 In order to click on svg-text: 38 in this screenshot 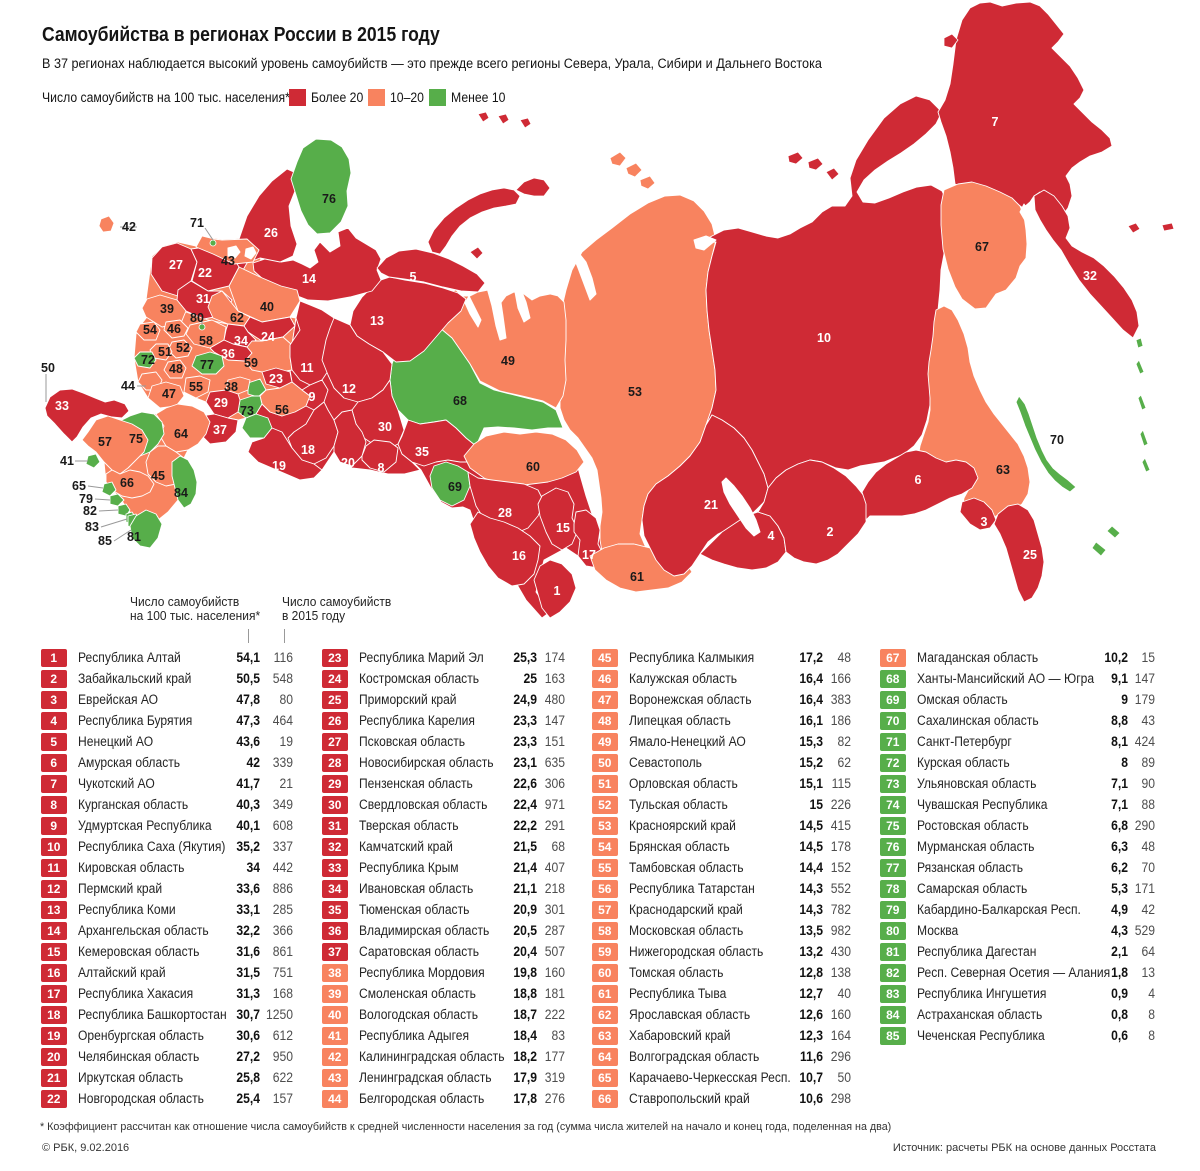, I will do `click(231, 387)`.